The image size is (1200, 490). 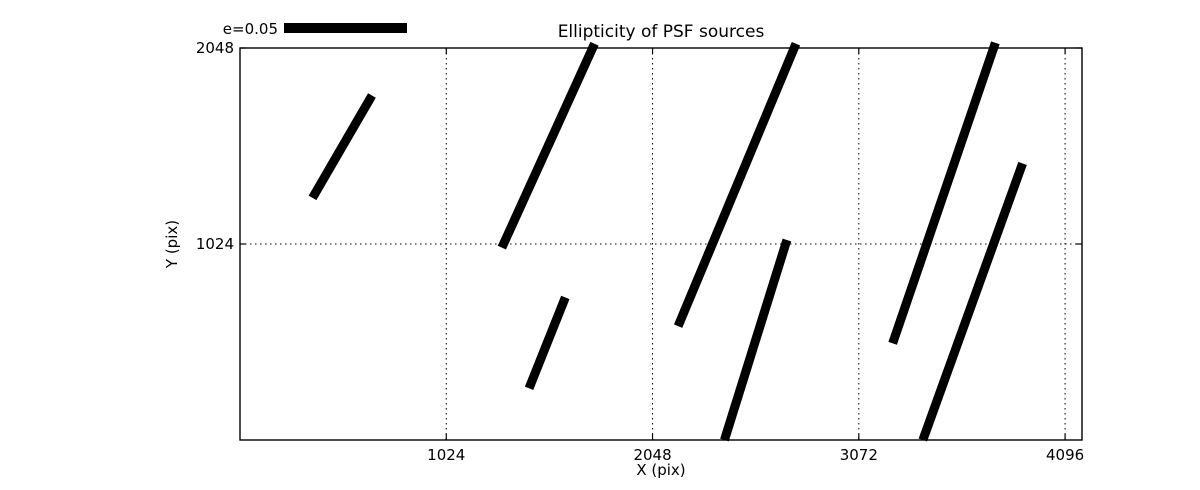 What do you see at coordinates (652, 455) in the screenshot?
I see `x-tick-label: 2048` at bounding box center [652, 455].